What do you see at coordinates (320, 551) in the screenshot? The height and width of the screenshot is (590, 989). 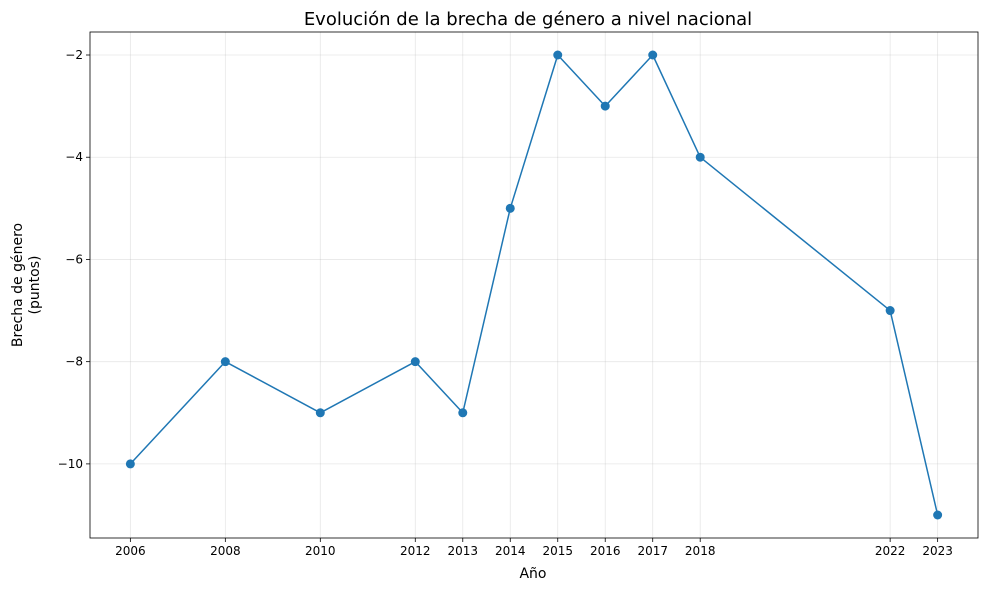 I see `x-tick-label: 2010` at bounding box center [320, 551].